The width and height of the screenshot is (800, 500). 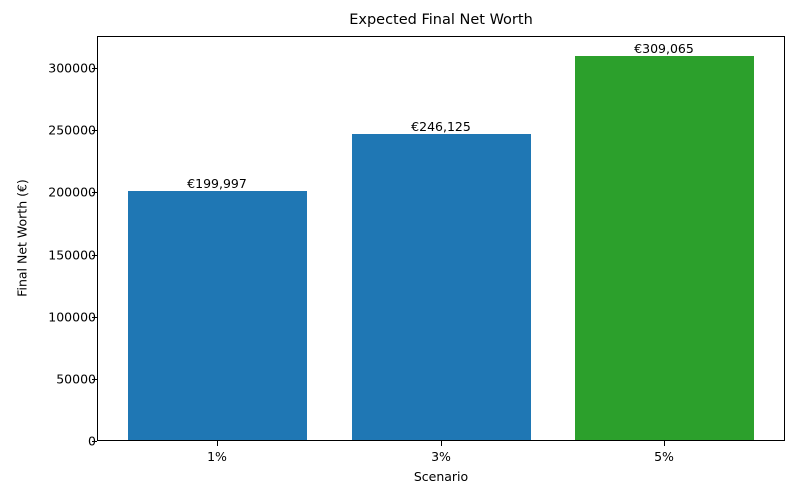 I want to click on x-tick-label: 5%, so click(x=664, y=456).